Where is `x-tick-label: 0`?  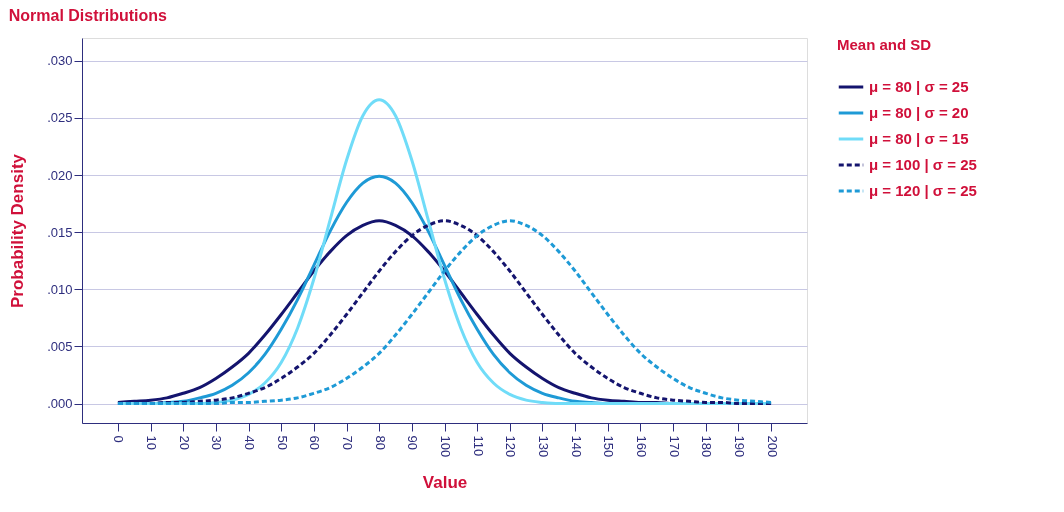
x-tick-label: 0 is located at coordinates (119, 439).